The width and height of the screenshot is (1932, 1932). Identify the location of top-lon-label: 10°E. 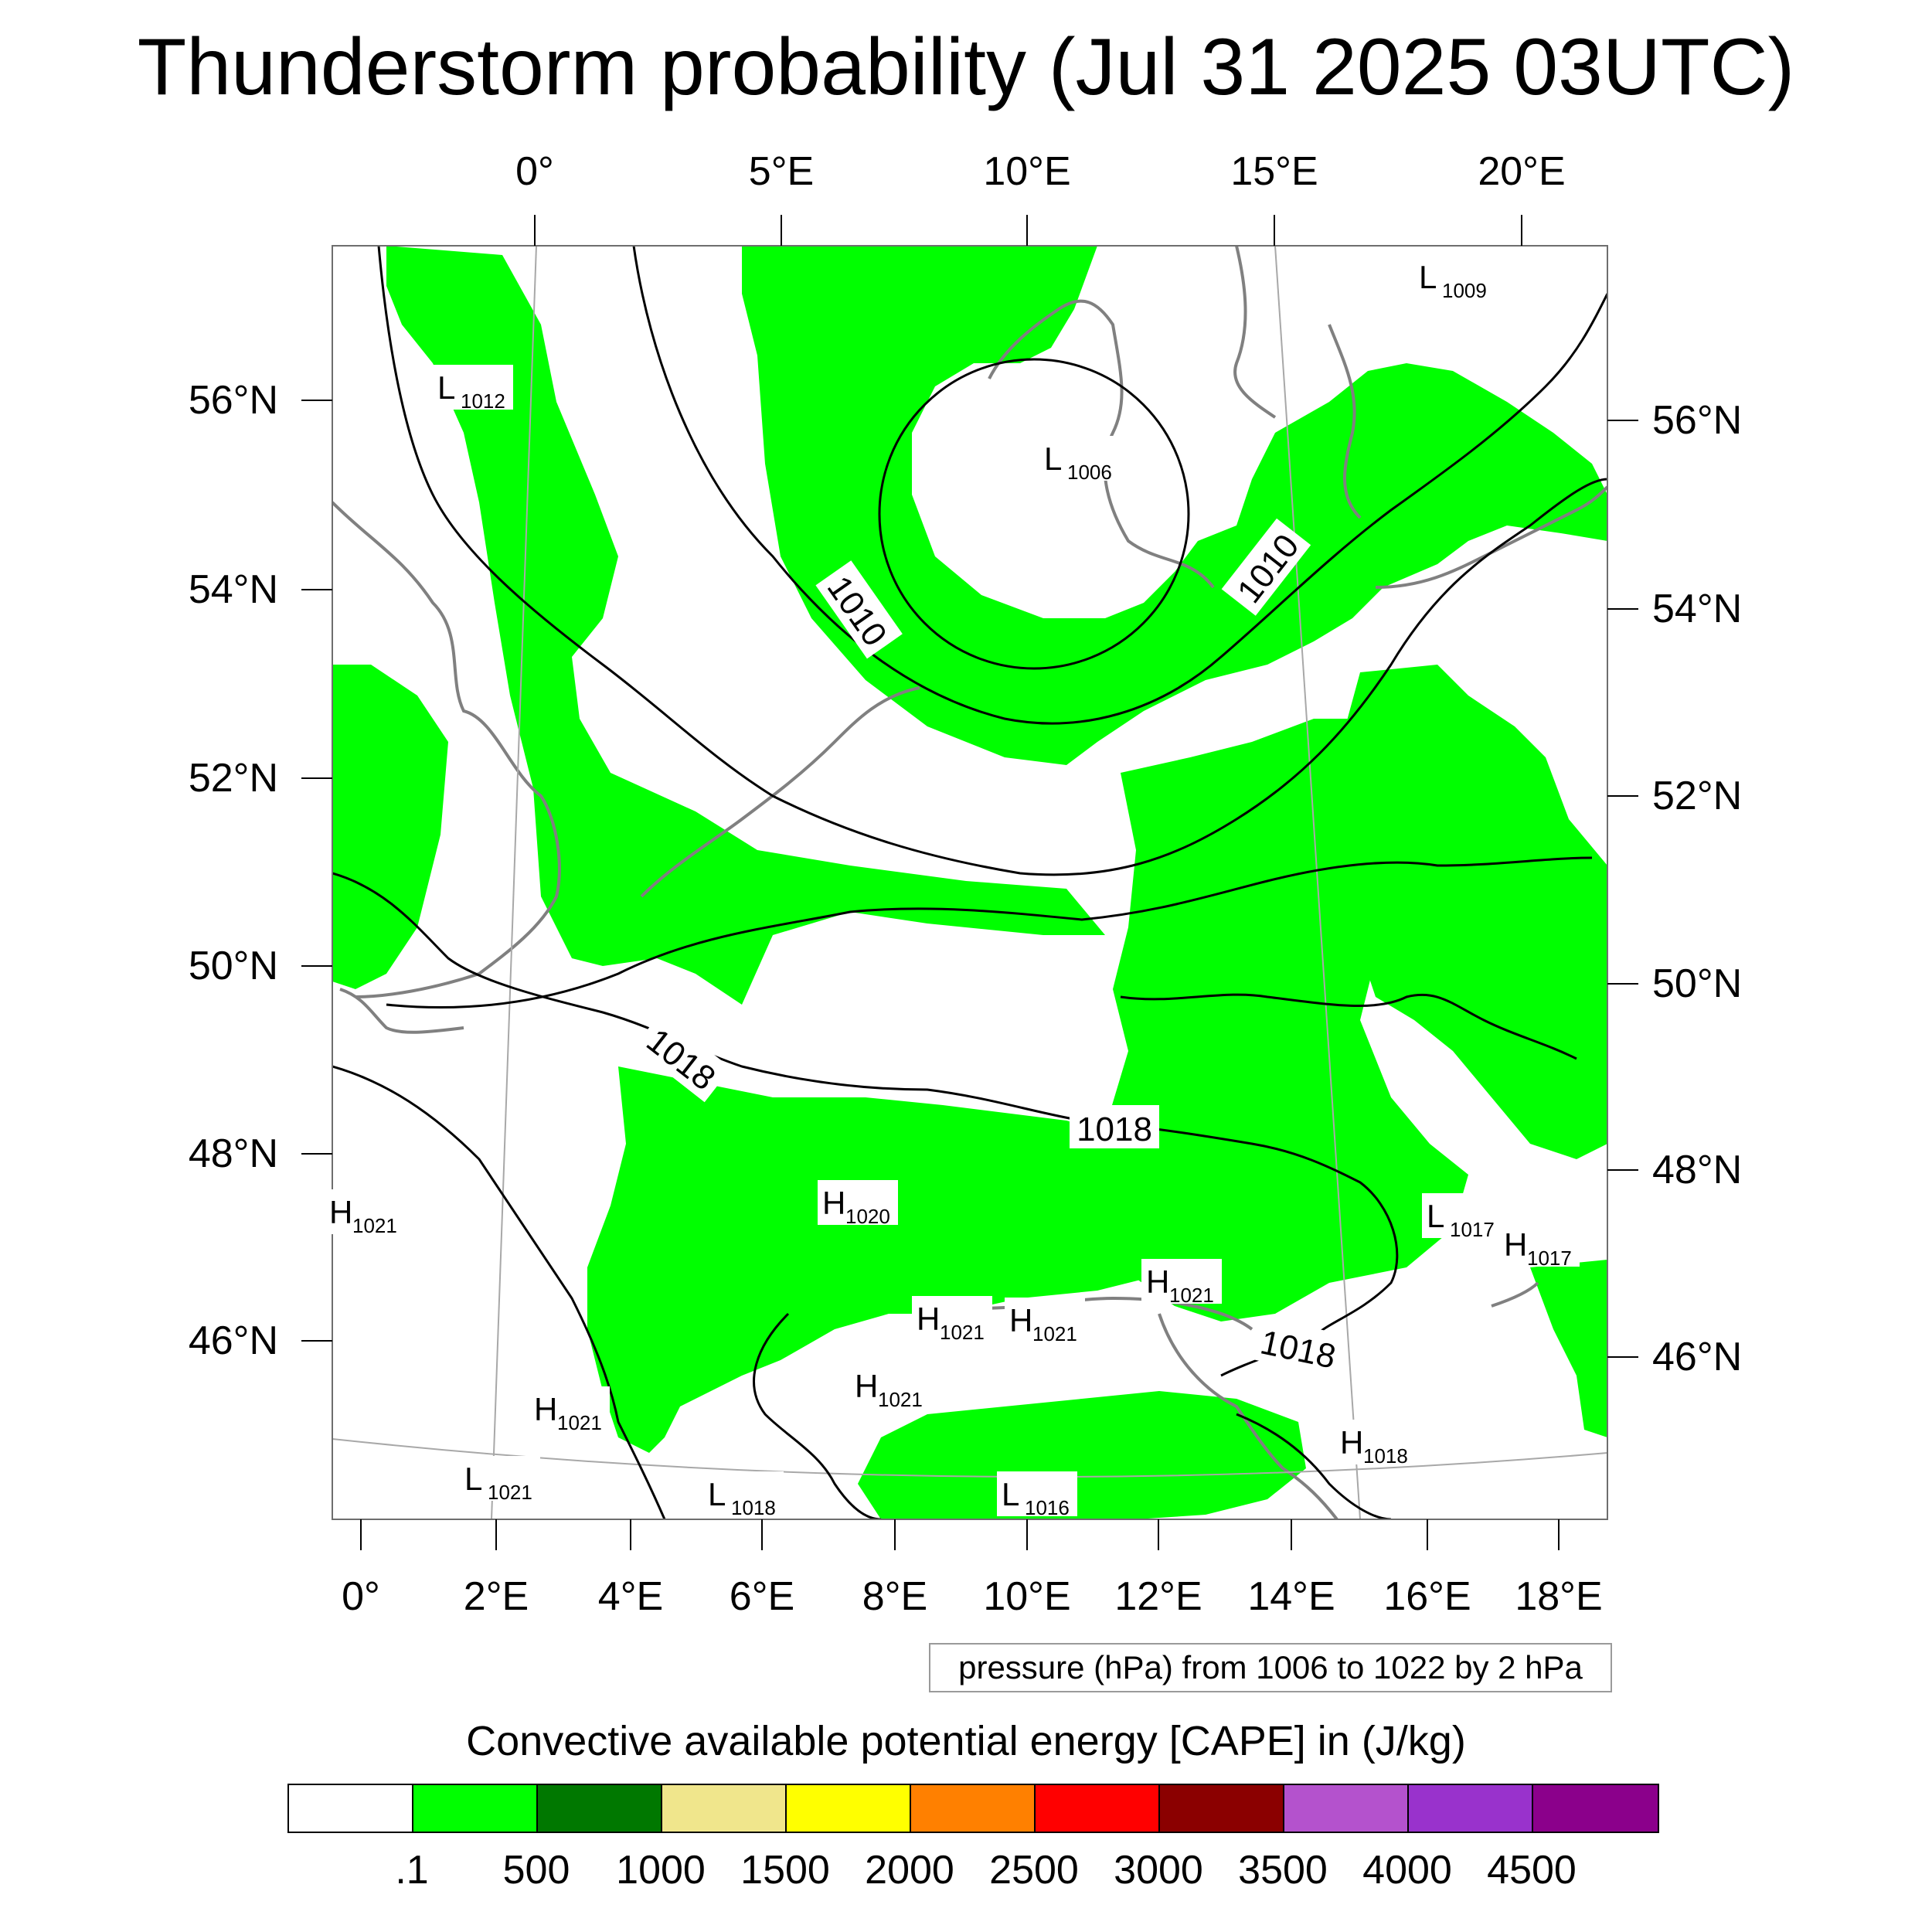
(1027, 171).